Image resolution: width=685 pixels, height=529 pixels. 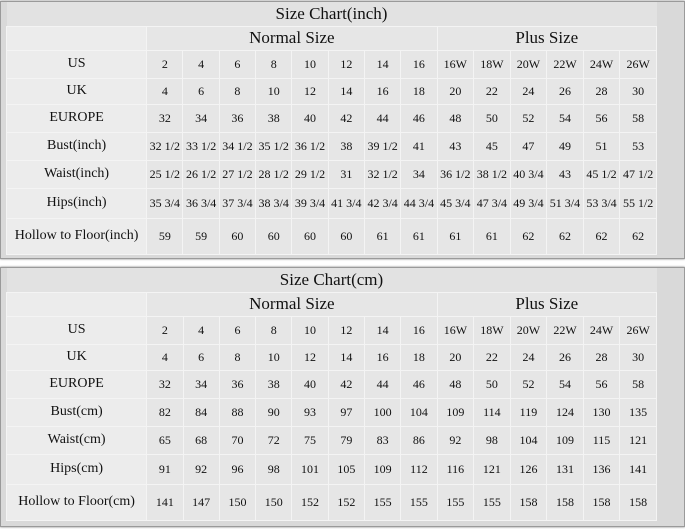 What do you see at coordinates (165, 236) in the screenshot?
I see `table-cell: 59` at bounding box center [165, 236].